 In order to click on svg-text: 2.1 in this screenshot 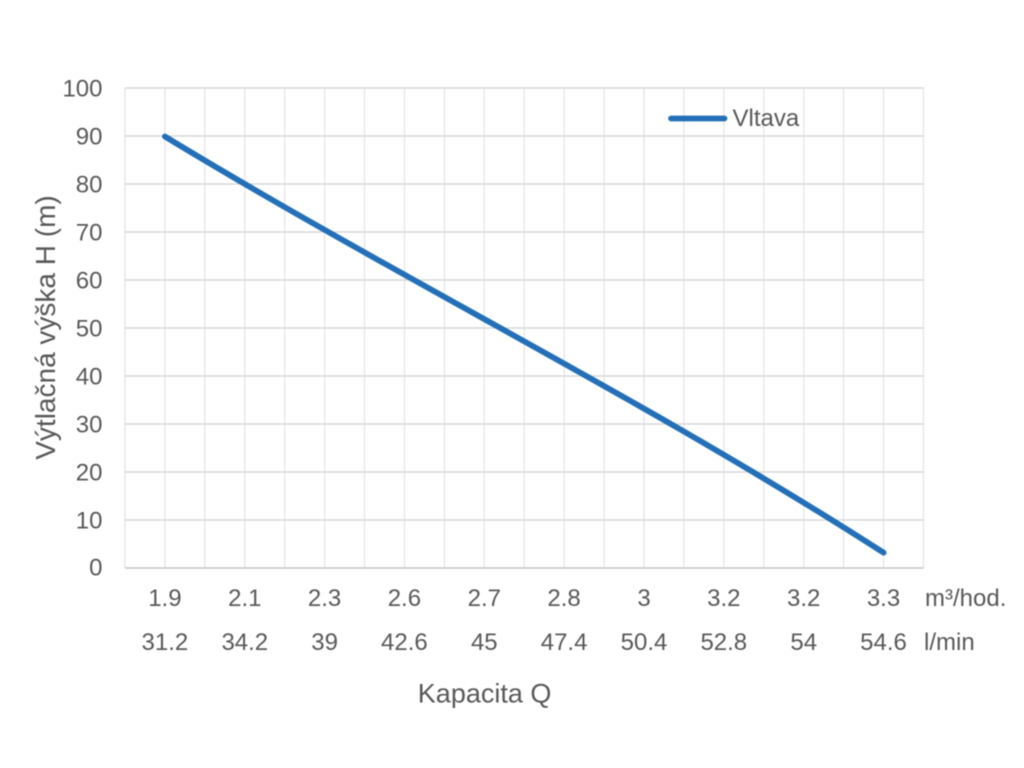, I will do `click(244, 598)`.